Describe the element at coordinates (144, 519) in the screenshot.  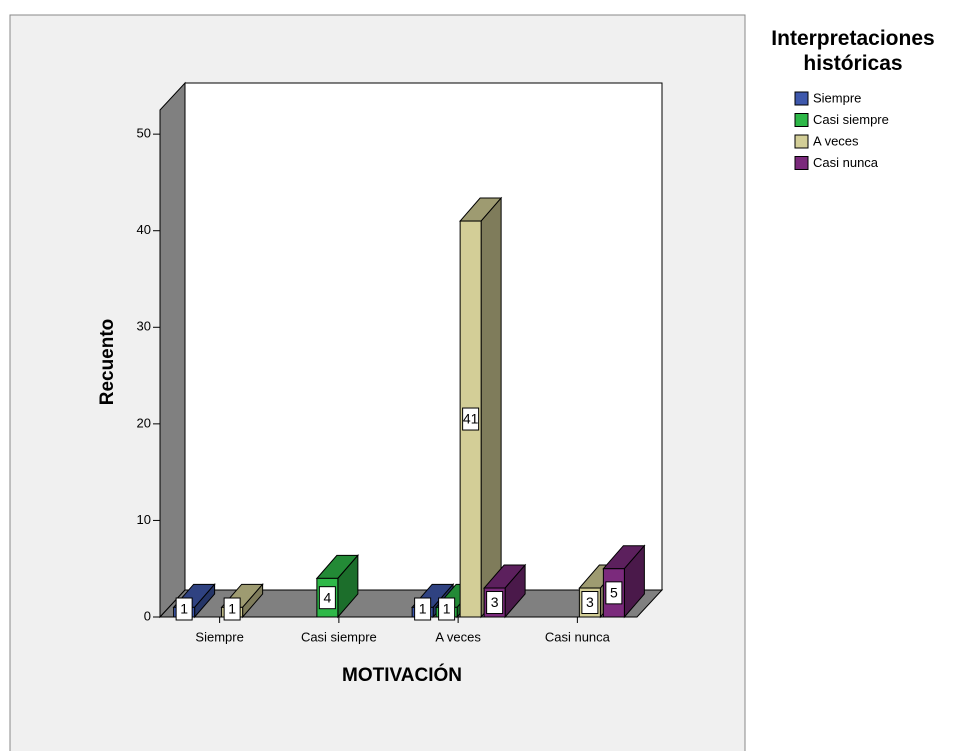
I see `y-tick-label: 10` at that location.